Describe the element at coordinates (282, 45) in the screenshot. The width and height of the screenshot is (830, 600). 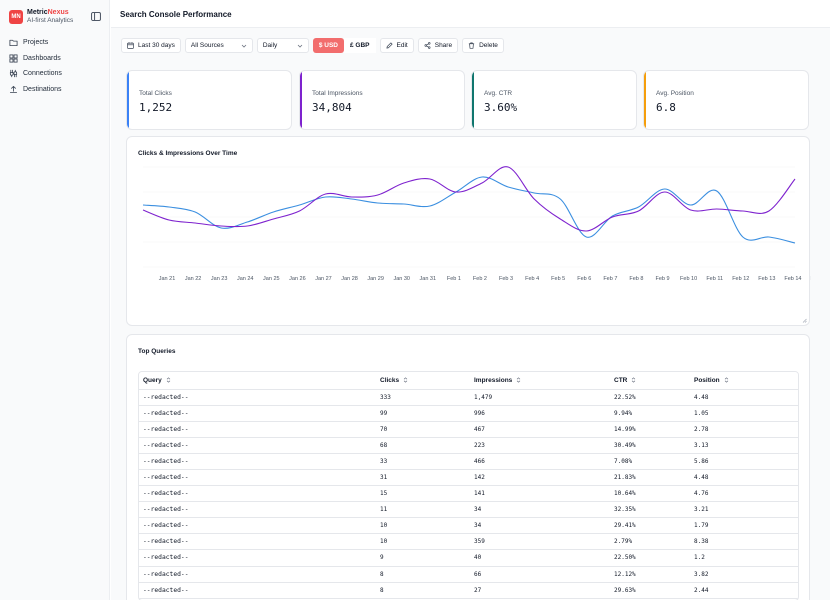
I see `granularity-select: Daily` at that location.